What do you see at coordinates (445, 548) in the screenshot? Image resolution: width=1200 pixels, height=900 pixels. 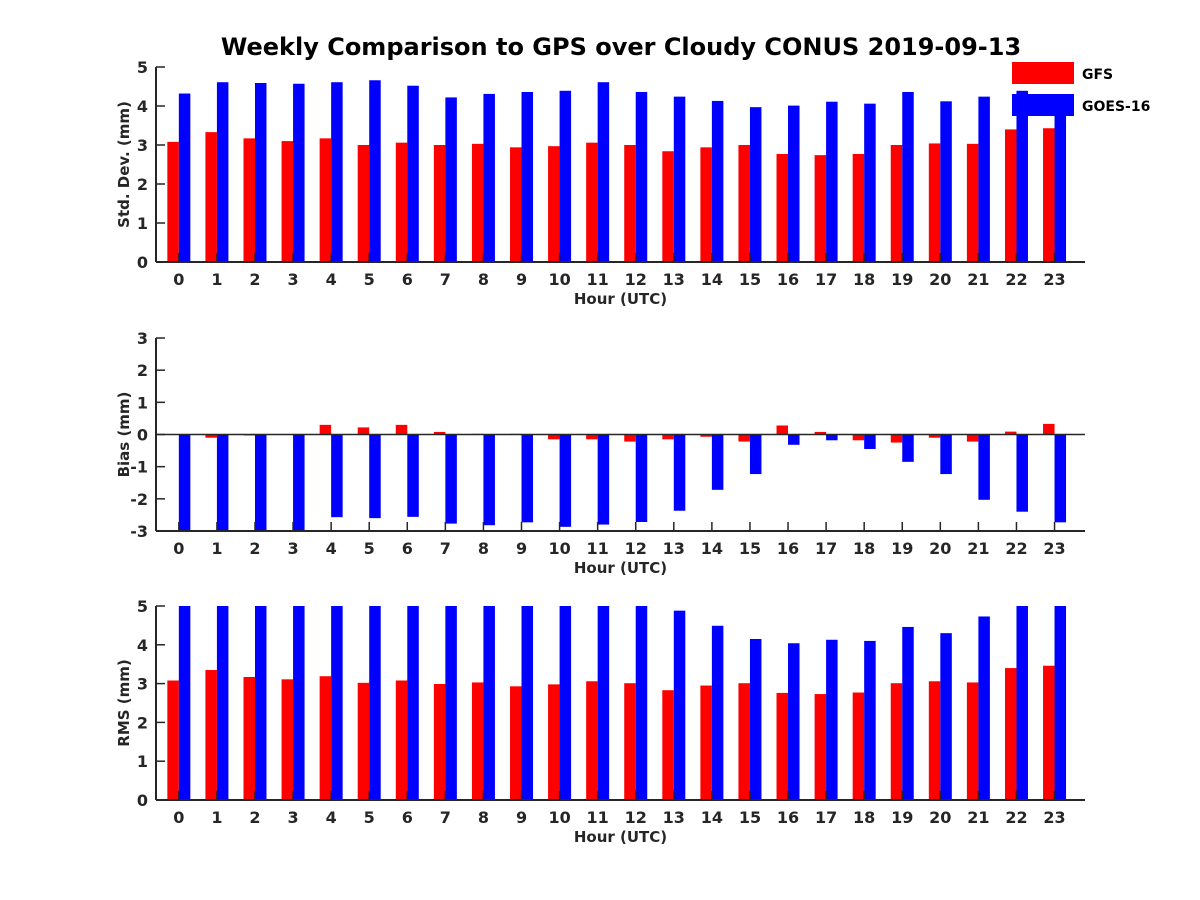 I see `x-tick-label: 7` at bounding box center [445, 548].